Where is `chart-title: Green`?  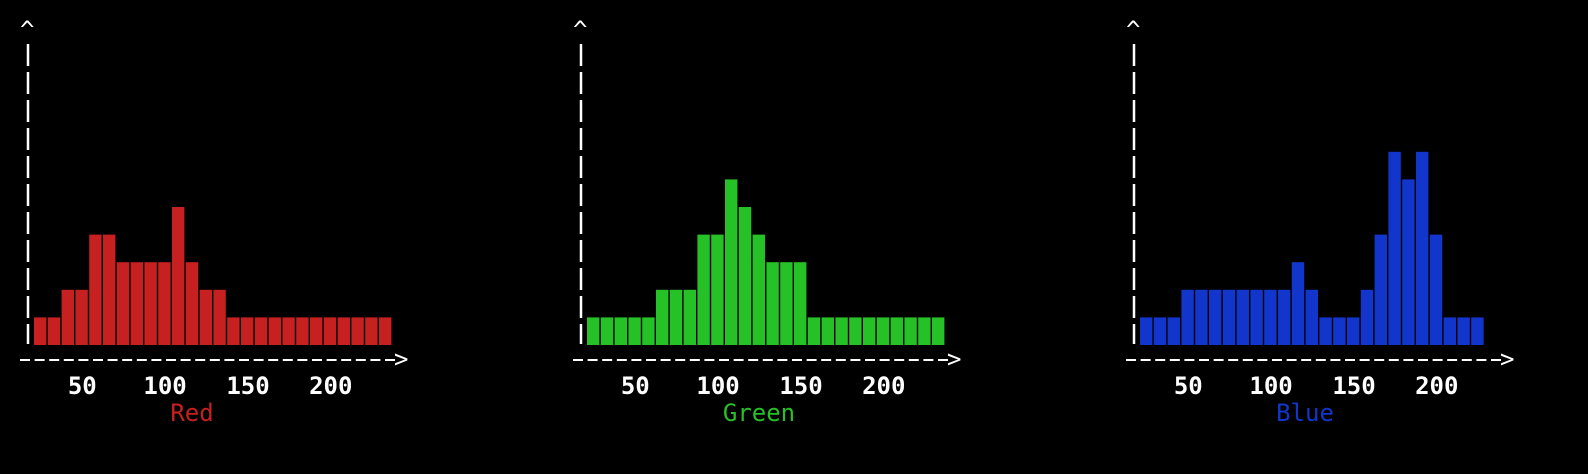
chart-title: Green is located at coordinates (759, 413).